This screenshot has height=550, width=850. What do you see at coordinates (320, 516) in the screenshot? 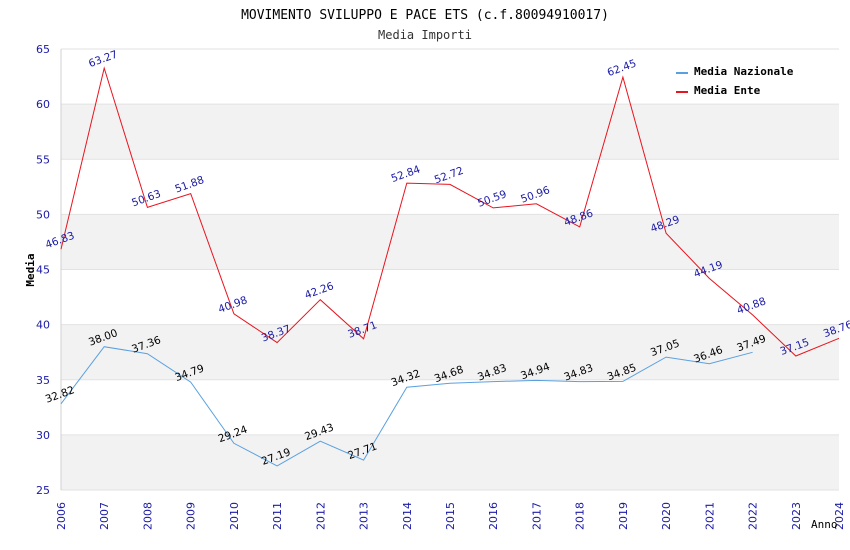
I see `x-tick-label: 2012` at bounding box center [320, 516].